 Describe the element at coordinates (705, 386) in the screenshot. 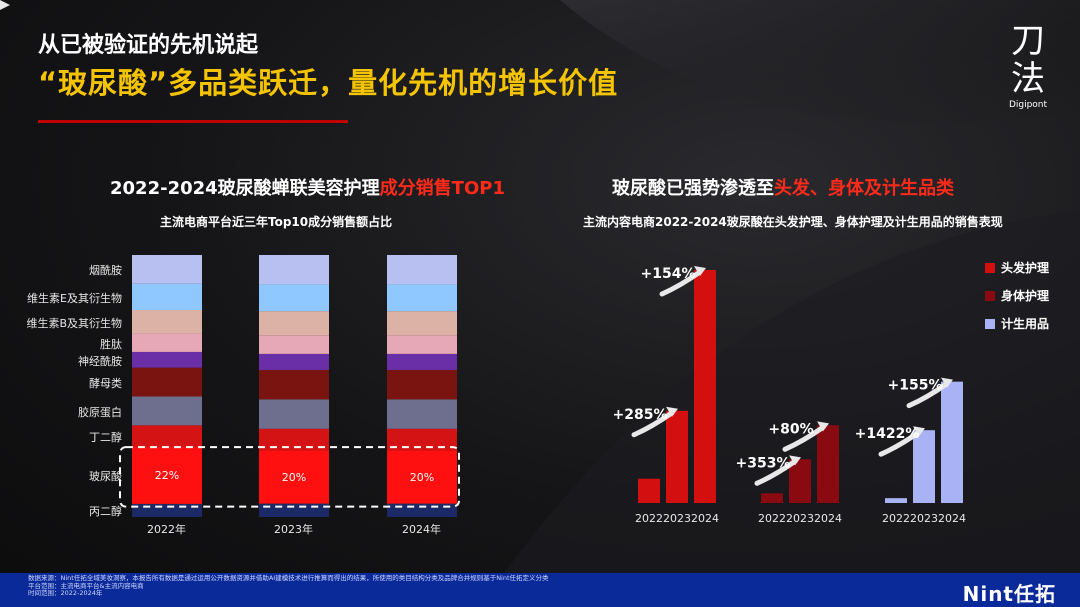

I see `bar-头发护理-2024` at that location.